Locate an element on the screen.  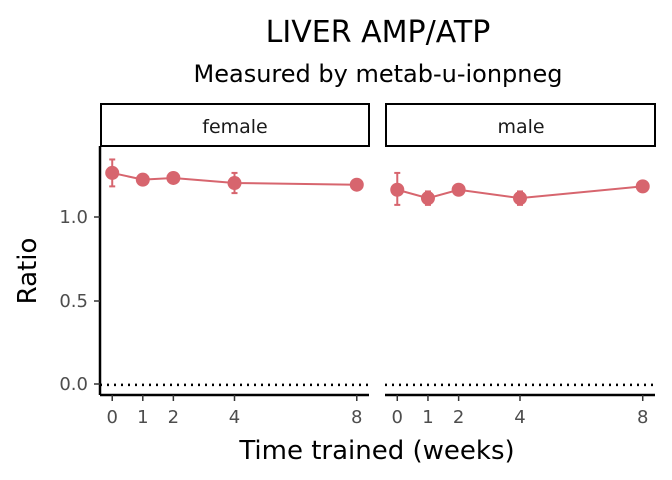
chart-subtitle: Measured by metab-u-ionpneg is located at coordinates (378, 74).